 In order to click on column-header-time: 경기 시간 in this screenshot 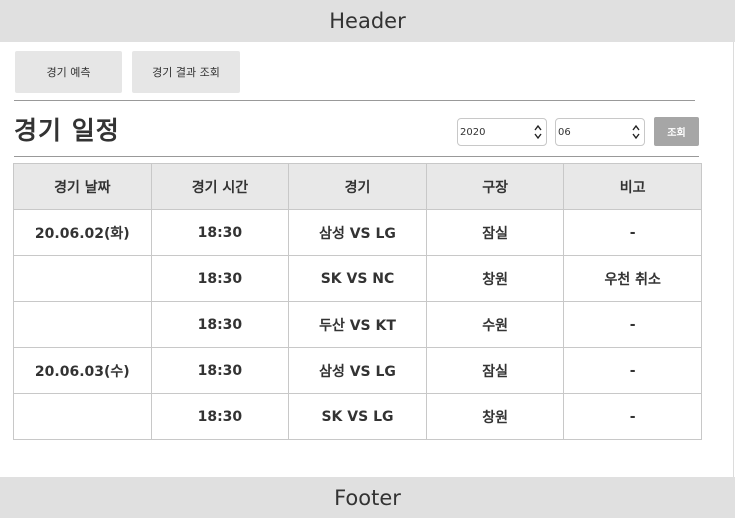, I will do `click(220, 186)`.